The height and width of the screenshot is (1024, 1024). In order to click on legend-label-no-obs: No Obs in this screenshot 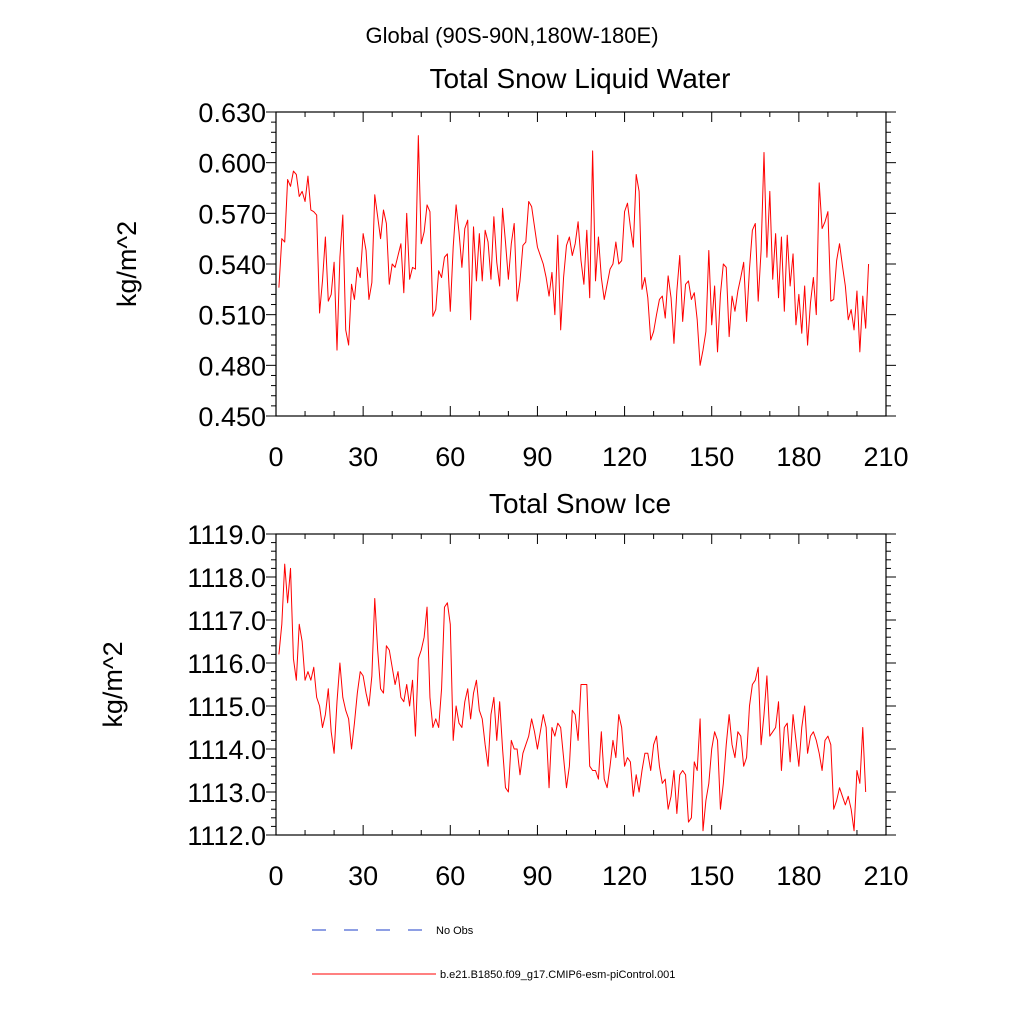, I will do `click(455, 931)`.